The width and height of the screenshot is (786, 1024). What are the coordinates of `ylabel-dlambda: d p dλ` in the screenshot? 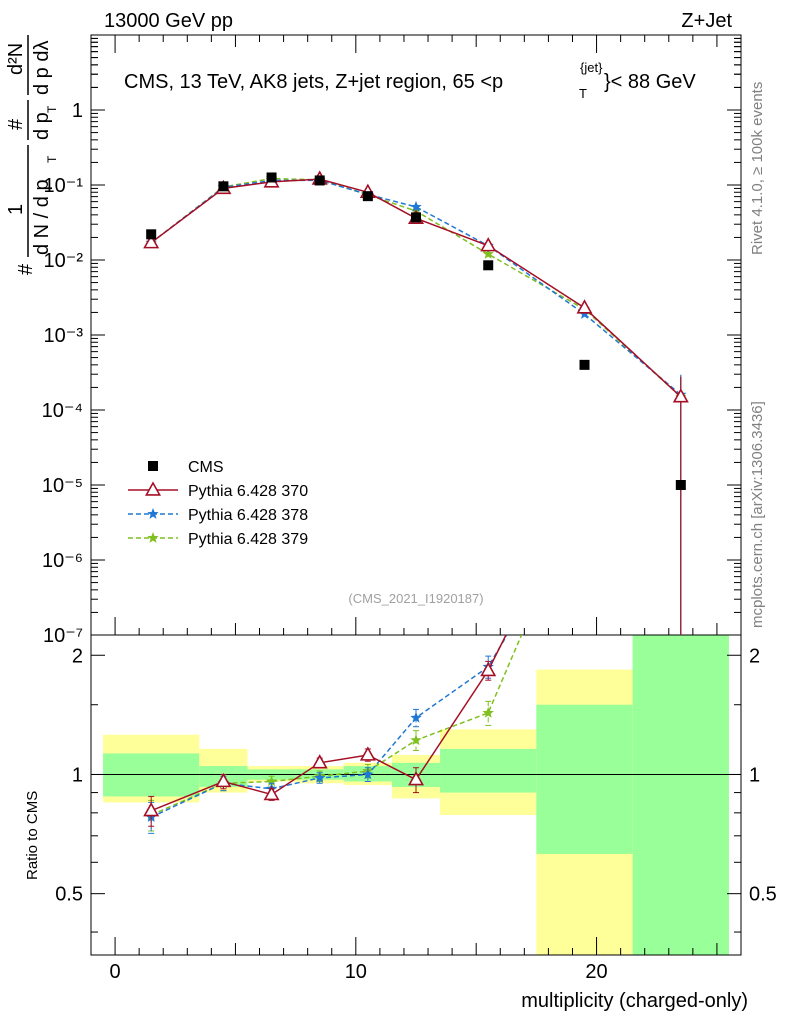 It's located at (42, 68).